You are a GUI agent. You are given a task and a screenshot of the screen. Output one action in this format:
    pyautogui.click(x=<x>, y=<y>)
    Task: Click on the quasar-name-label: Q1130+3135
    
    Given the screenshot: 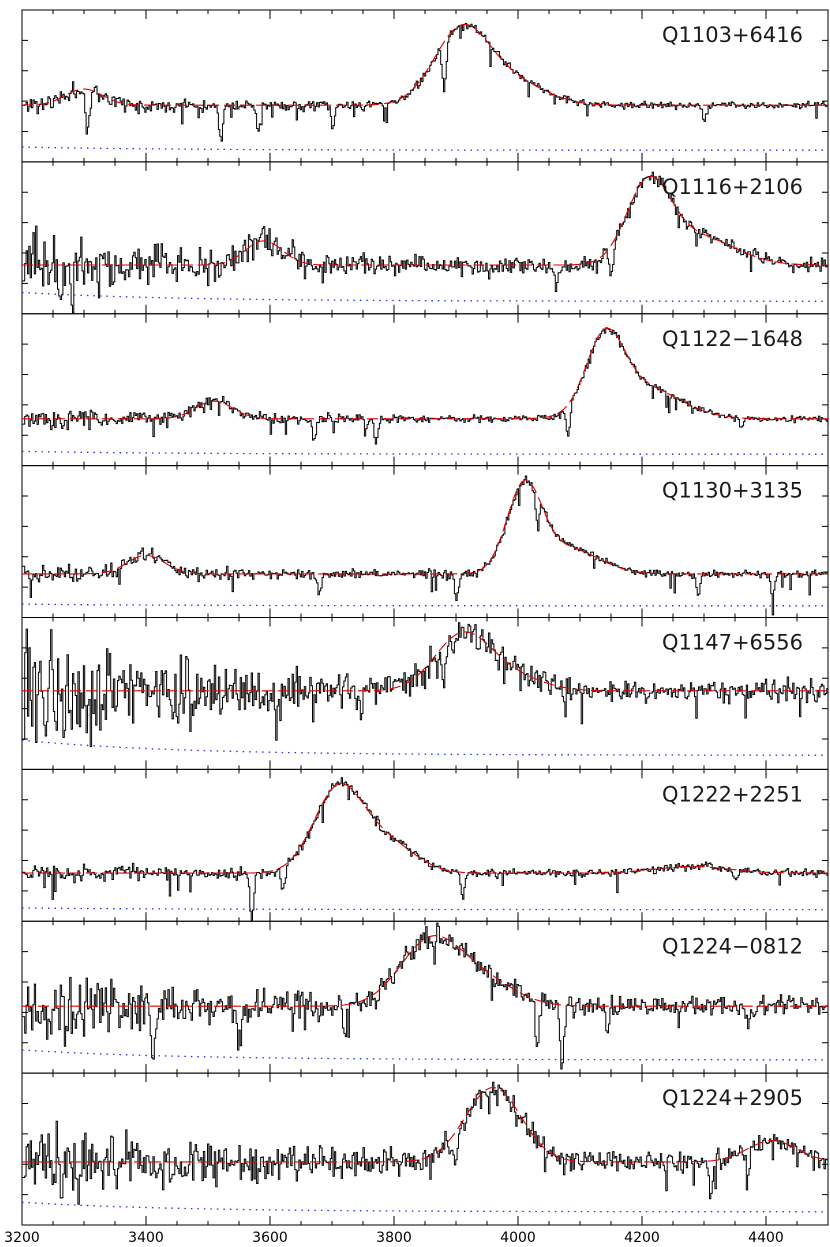 What is the action you would take?
    pyautogui.click(x=732, y=491)
    